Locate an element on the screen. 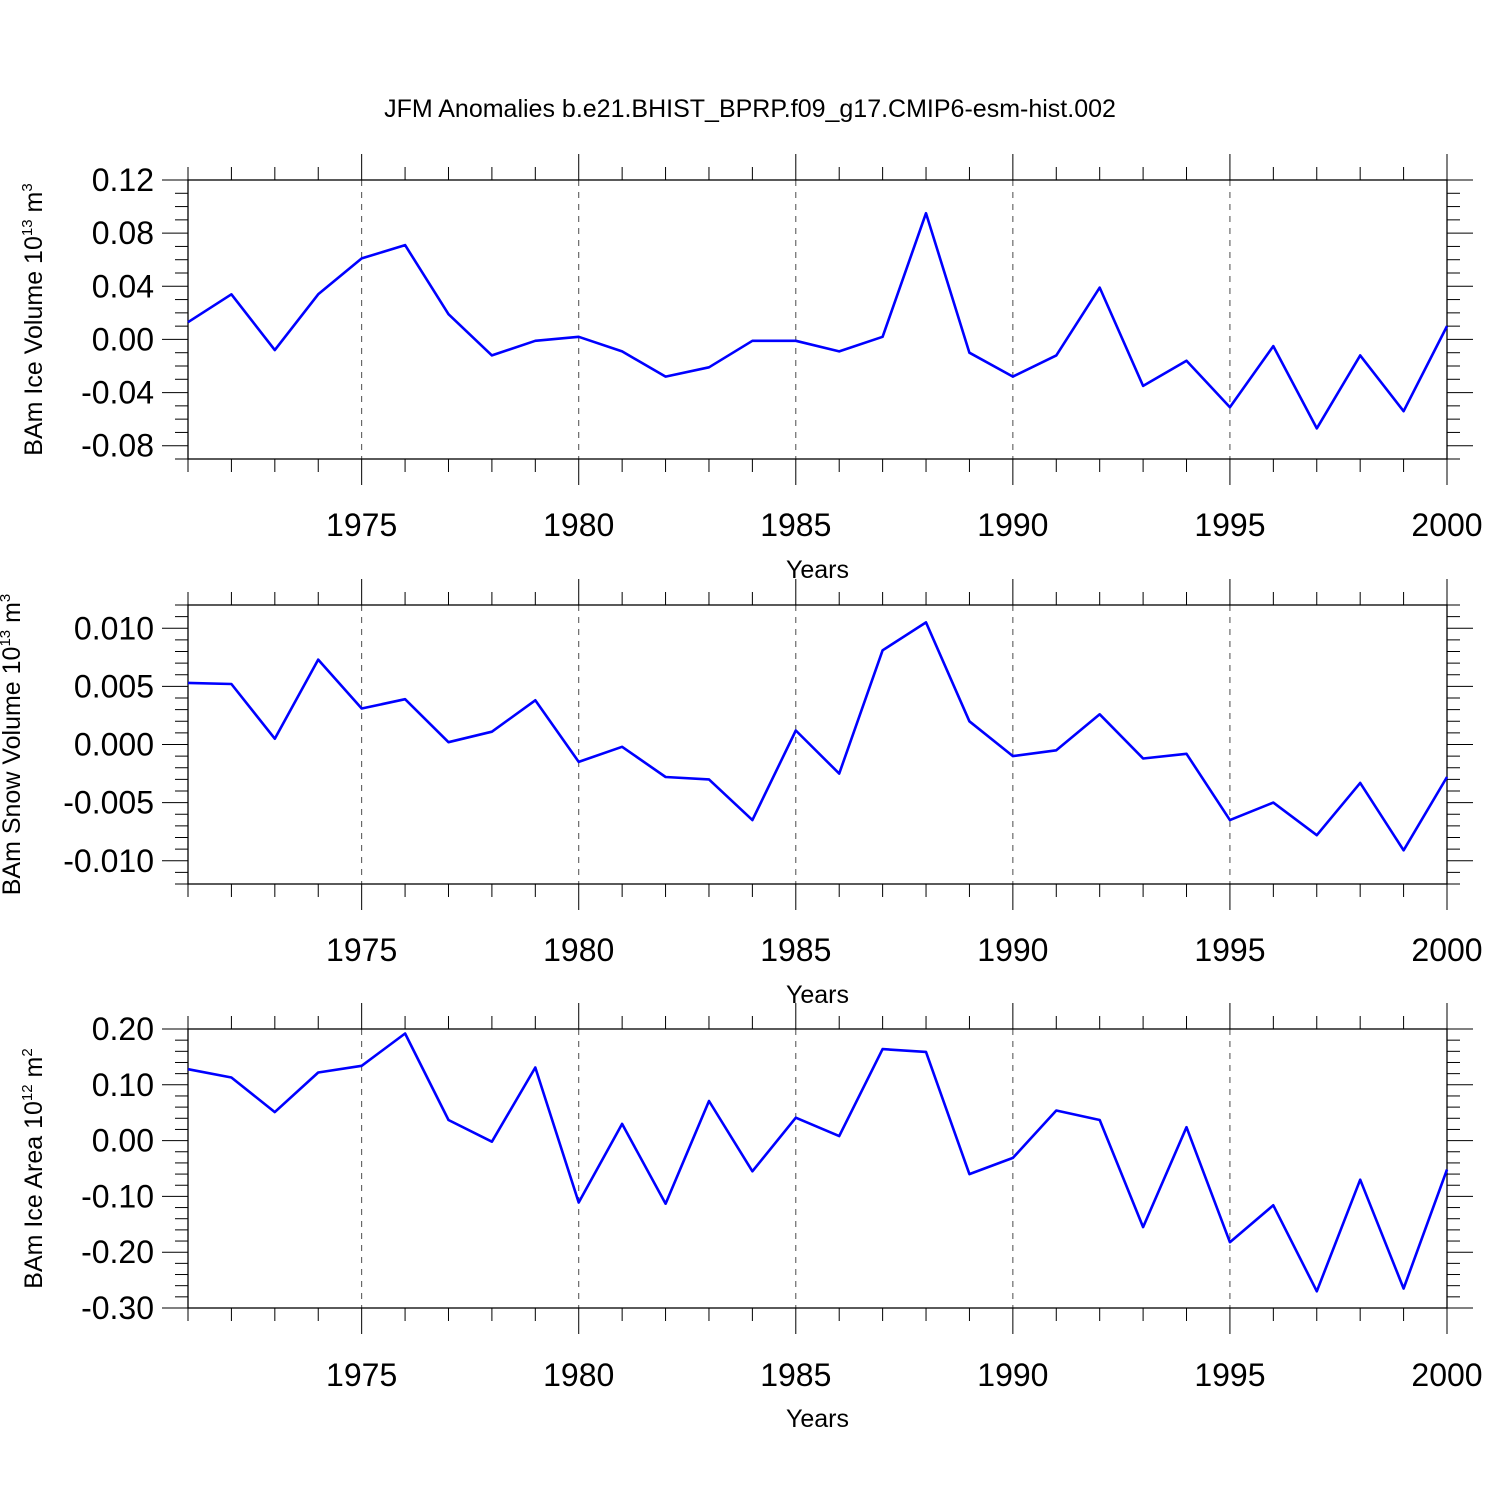  y-tick-label: -0.04 is located at coordinates (117, 393).